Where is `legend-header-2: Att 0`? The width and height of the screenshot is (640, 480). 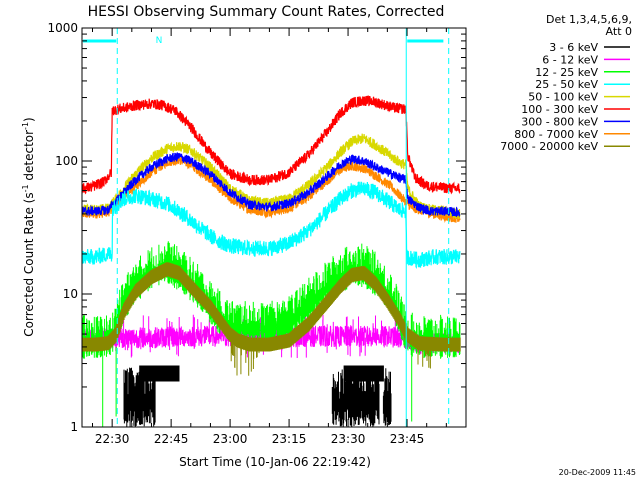
legend-header-2: Att 0 is located at coordinates (619, 31).